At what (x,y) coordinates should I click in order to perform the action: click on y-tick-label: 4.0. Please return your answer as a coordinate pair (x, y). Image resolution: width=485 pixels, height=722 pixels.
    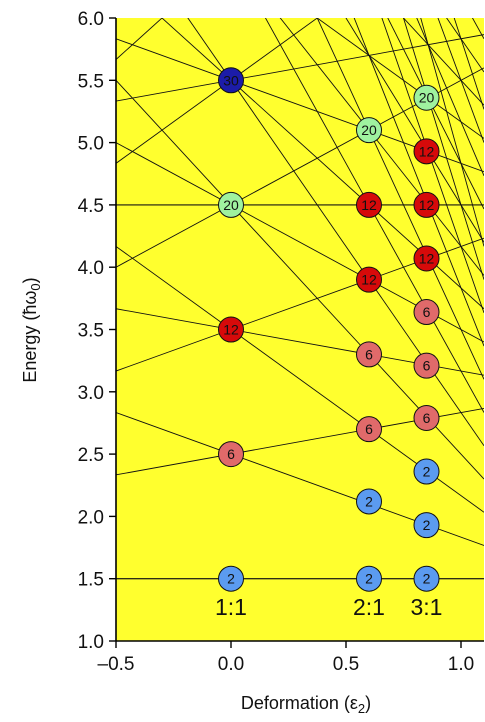
    Looking at the image, I should click on (91, 268).